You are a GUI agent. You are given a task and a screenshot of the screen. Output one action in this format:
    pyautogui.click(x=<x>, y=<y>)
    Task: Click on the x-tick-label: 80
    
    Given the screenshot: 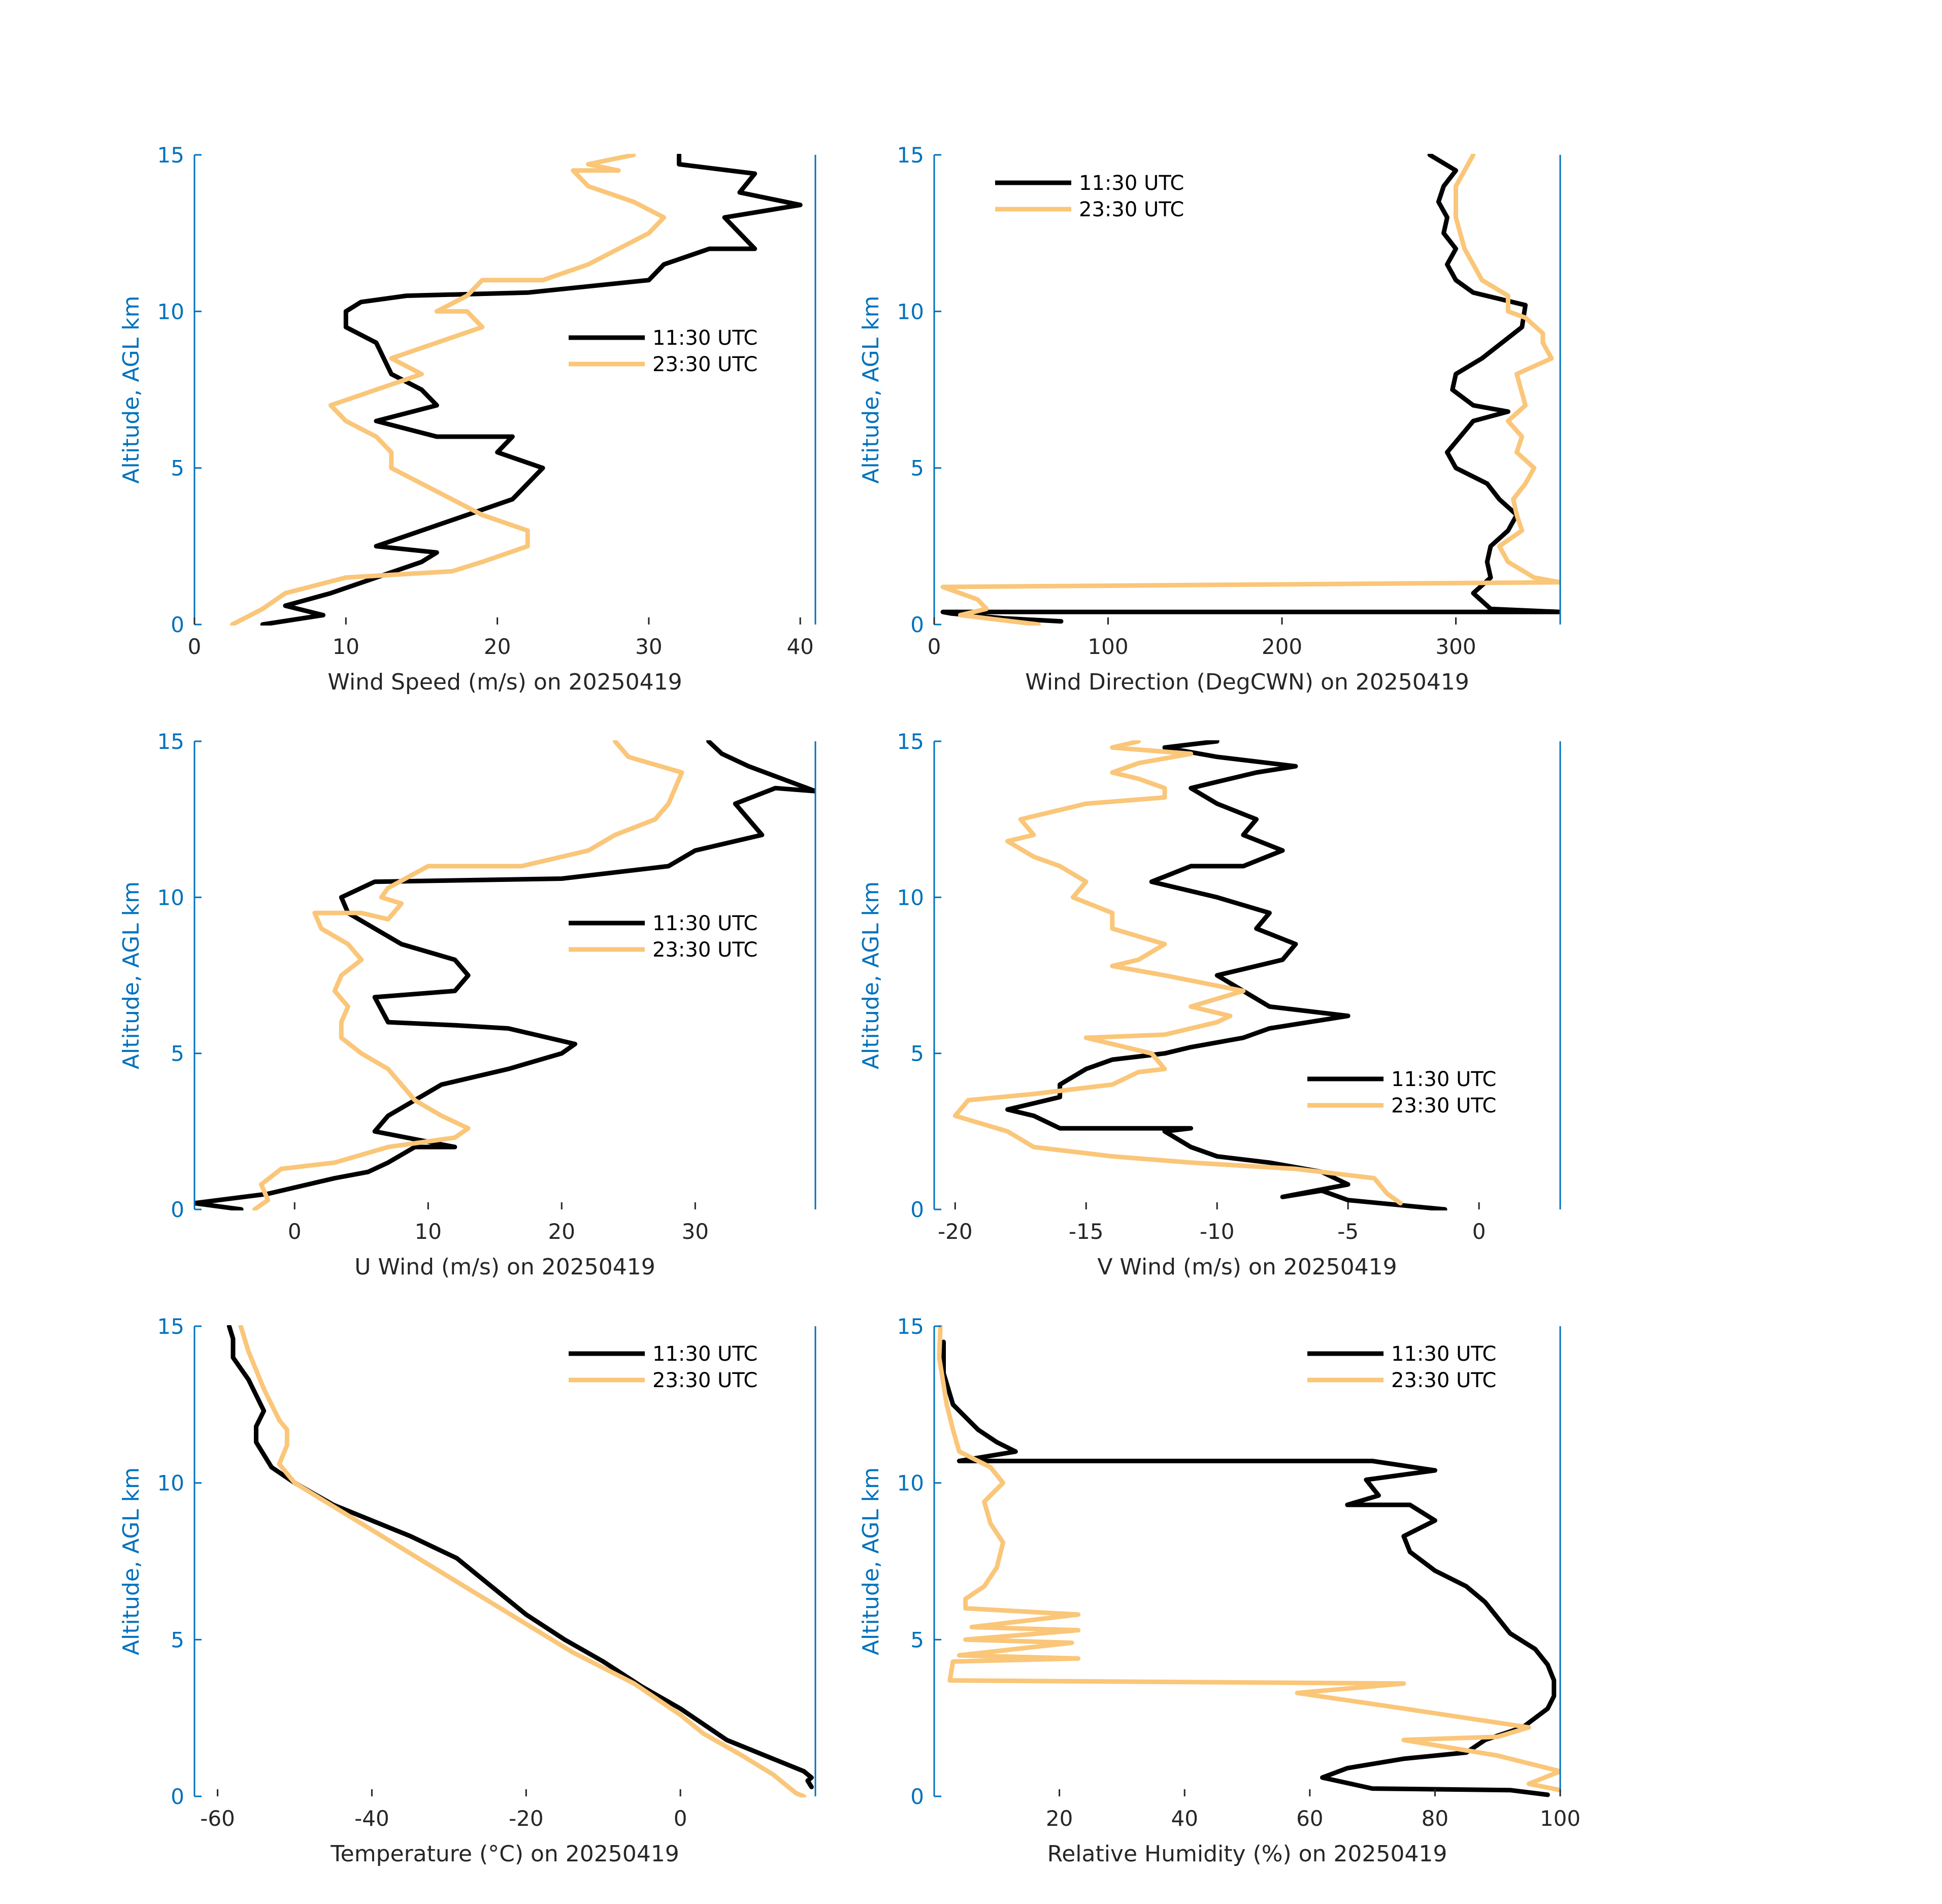 What is the action you would take?
    pyautogui.click(x=1435, y=1819)
    